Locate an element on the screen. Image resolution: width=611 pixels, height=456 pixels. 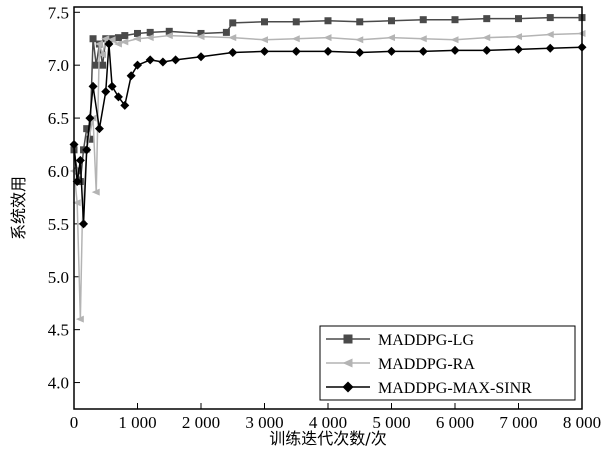
y-axis-title-group: 系统效用 is located at coordinates (18, 208).